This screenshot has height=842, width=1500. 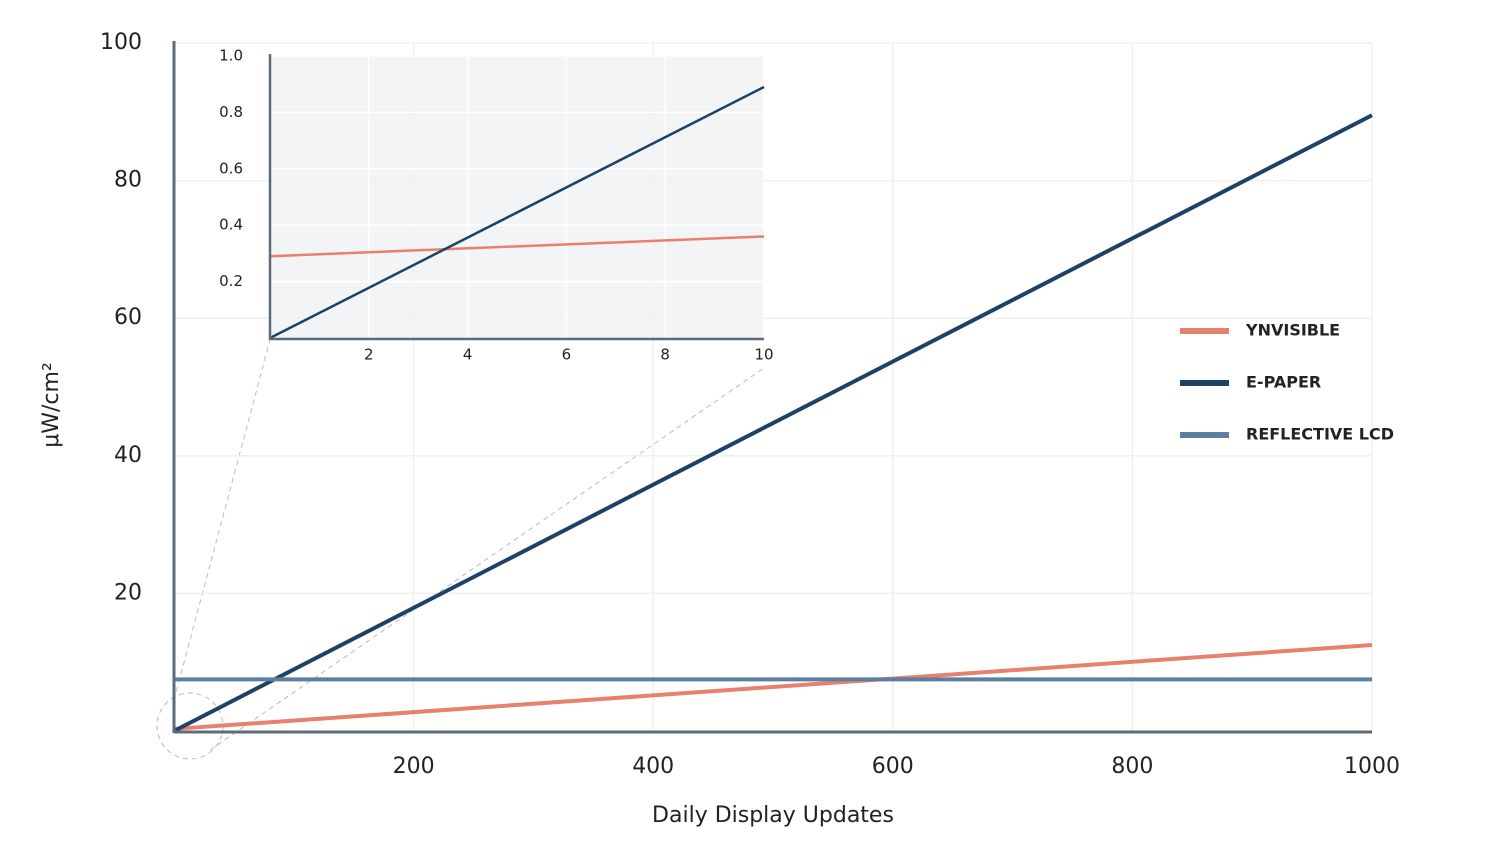 I want to click on y-tick-label: 1.0, so click(x=231, y=56).